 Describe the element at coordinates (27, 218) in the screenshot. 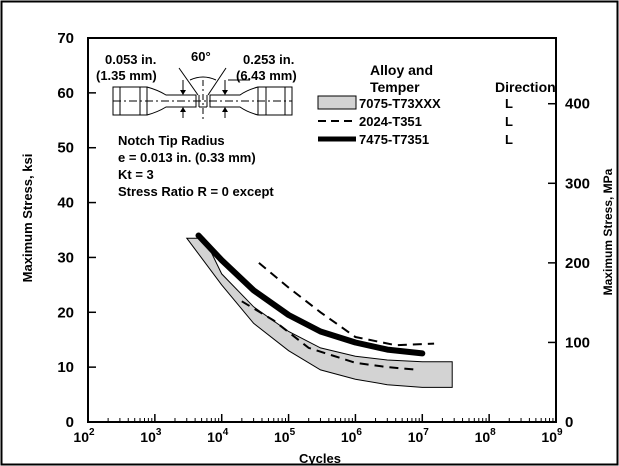

I see `y-axis-title: Maximum Stress, ksi` at that location.